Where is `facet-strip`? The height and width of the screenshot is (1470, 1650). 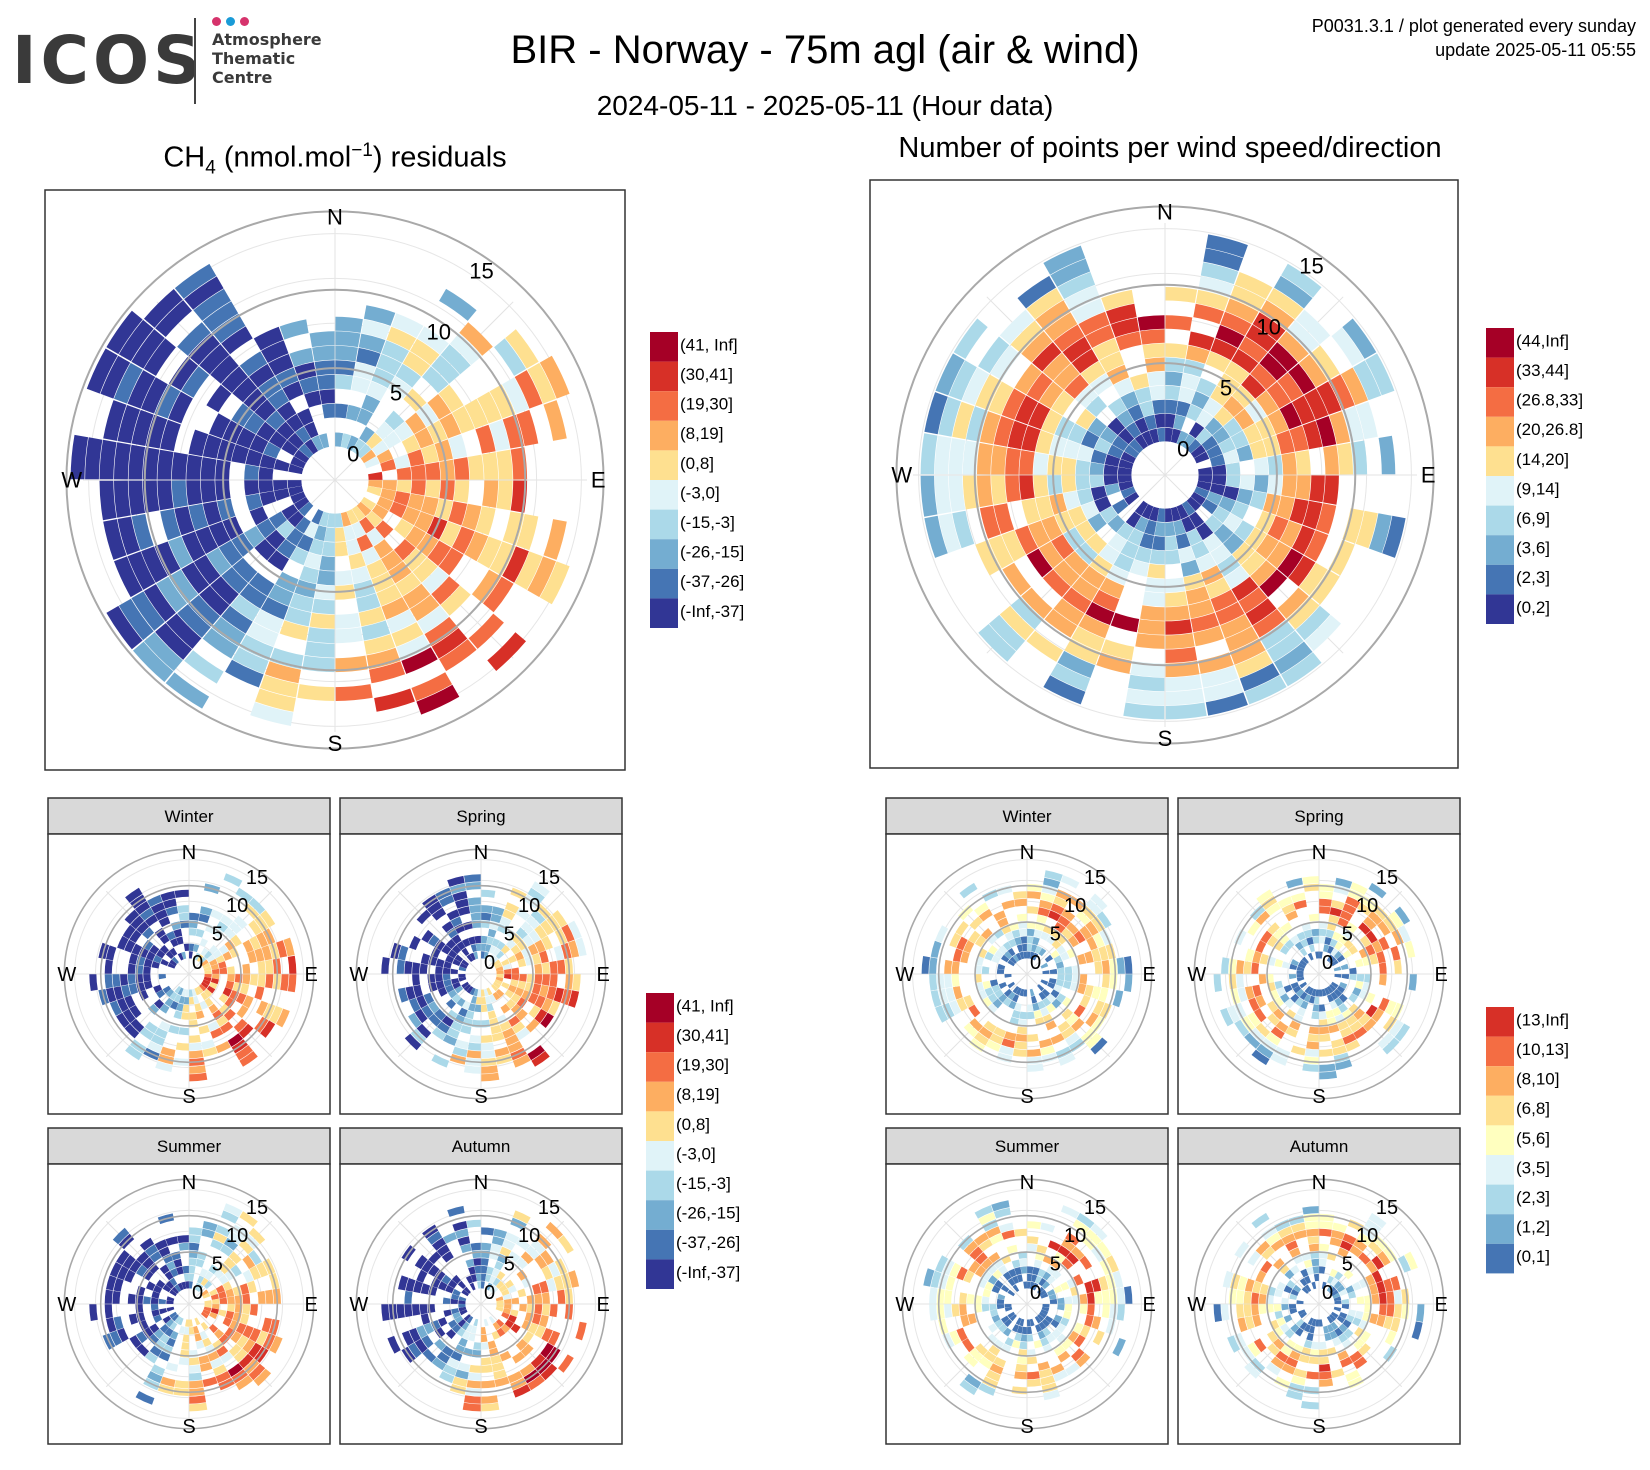
facet-strip is located at coordinates (1027, 816).